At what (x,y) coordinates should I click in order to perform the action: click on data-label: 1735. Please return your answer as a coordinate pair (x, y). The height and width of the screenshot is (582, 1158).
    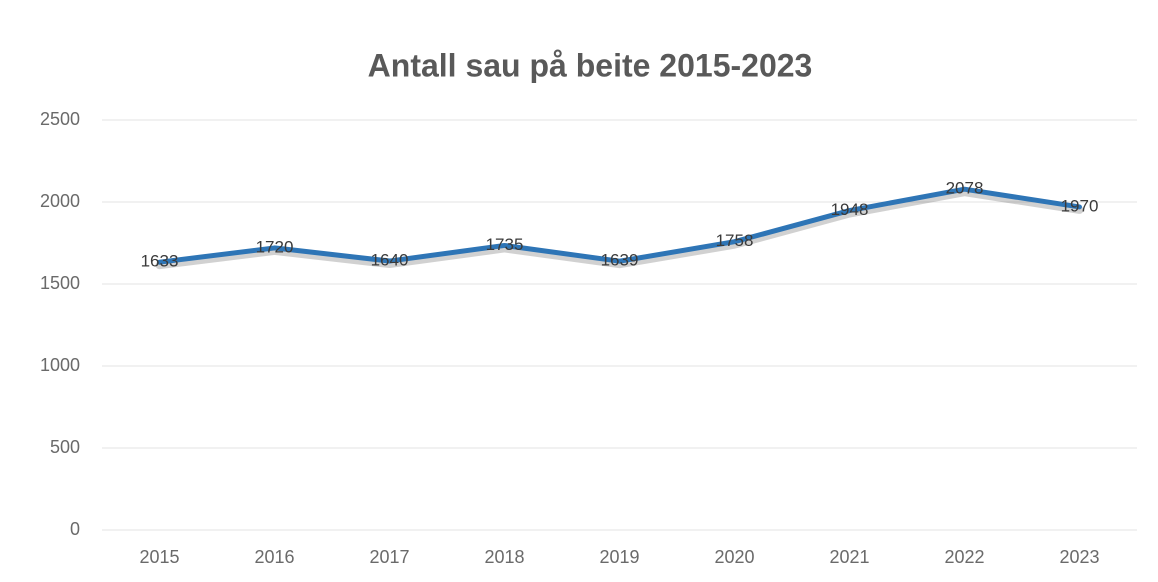
    Looking at the image, I should click on (505, 244).